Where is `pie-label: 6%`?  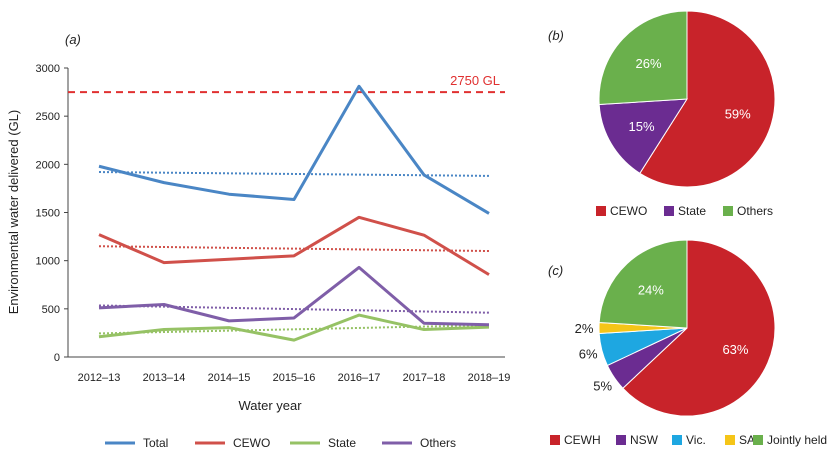 pie-label: 6% is located at coordinates (588, 353).